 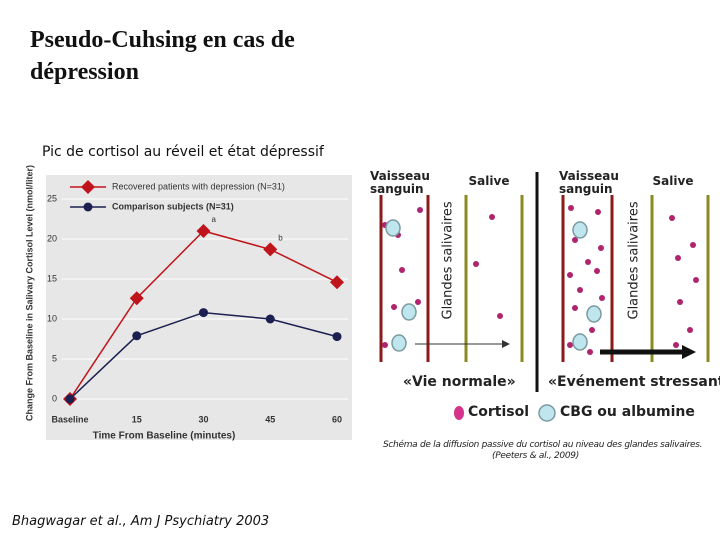 What do you see at coordinates (69, 419) in the screenshot?
I see `x-tick-label: Baseline` at bounding box center [69, 419].